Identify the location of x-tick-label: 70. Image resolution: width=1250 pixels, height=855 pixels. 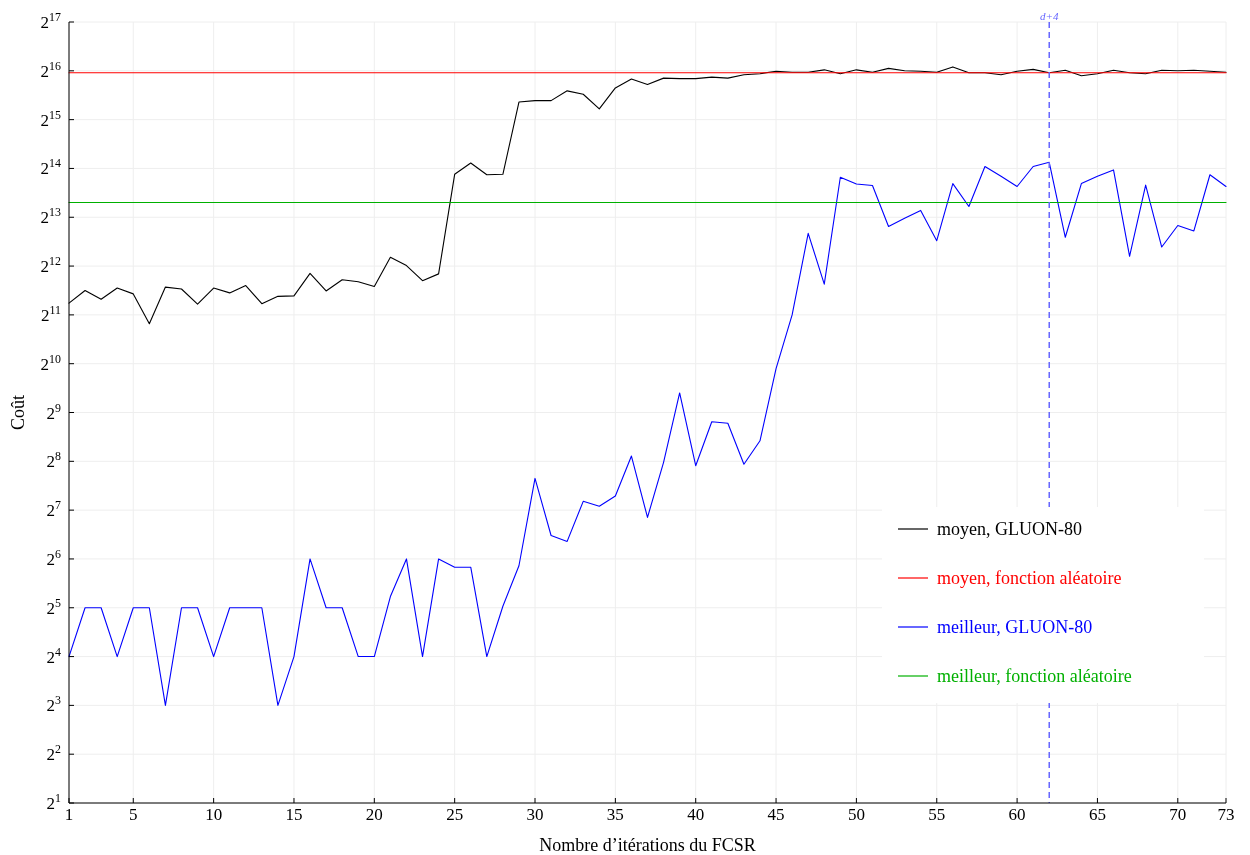
(1178, 814).